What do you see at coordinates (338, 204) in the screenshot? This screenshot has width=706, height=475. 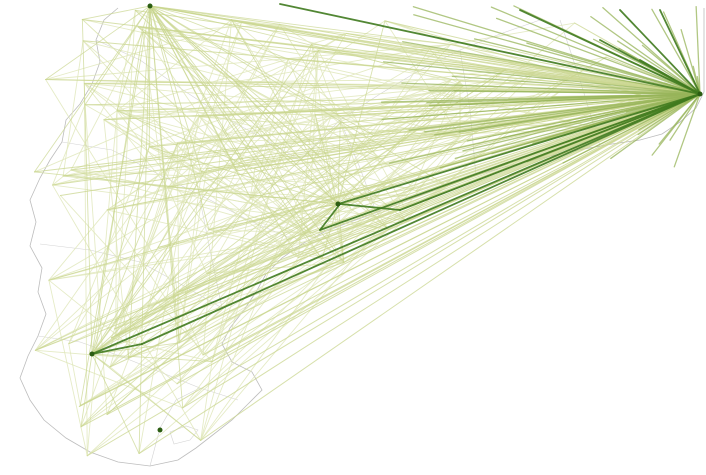 I see `central-hub-marker` at bounding box center [338, 204].